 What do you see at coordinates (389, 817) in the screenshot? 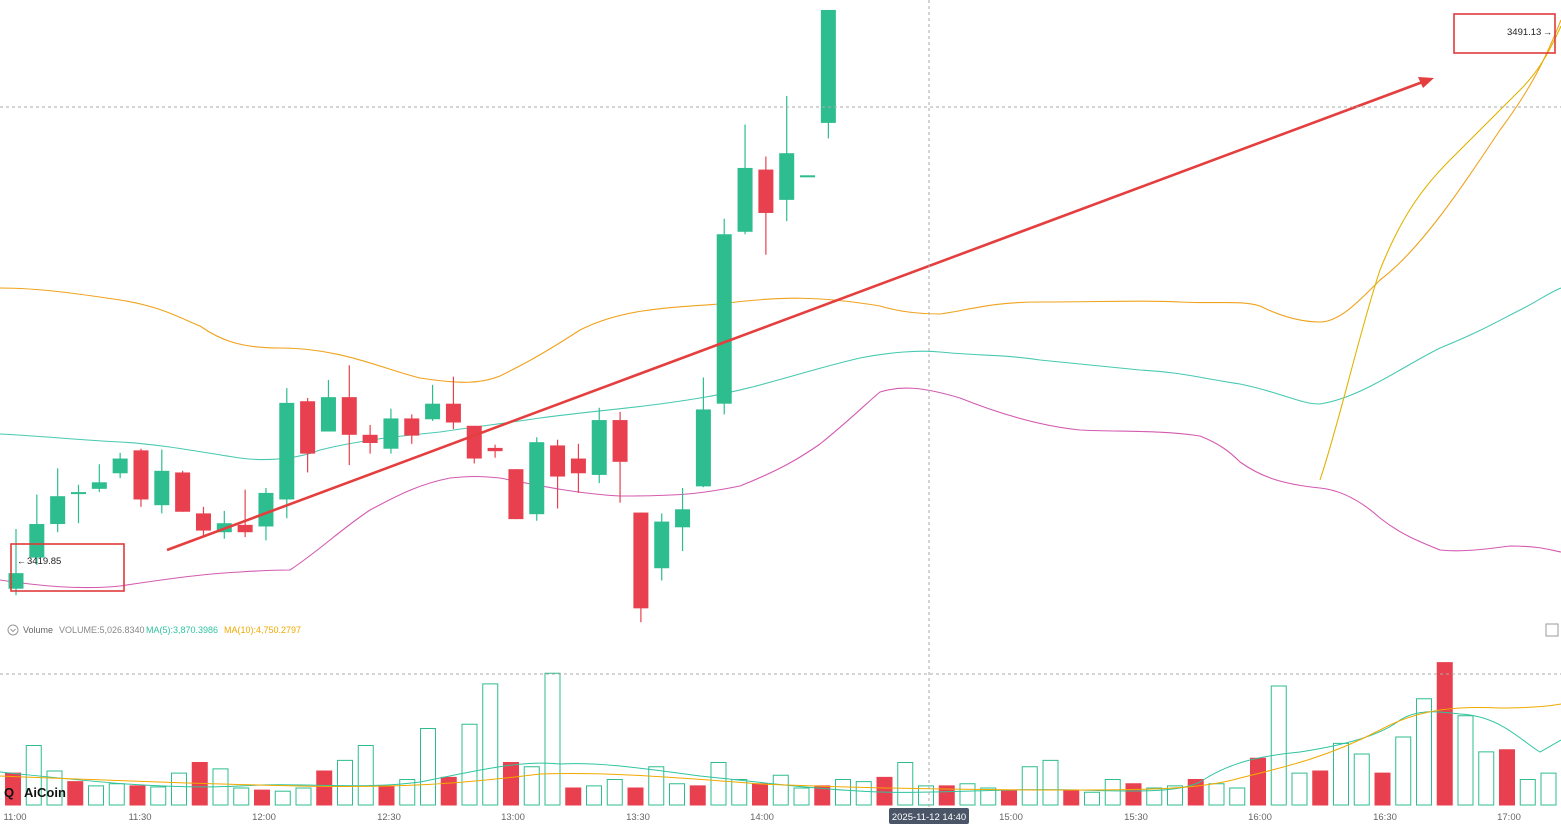
I see `x-tick-label: 12:30` at bounding box center [389, 817].